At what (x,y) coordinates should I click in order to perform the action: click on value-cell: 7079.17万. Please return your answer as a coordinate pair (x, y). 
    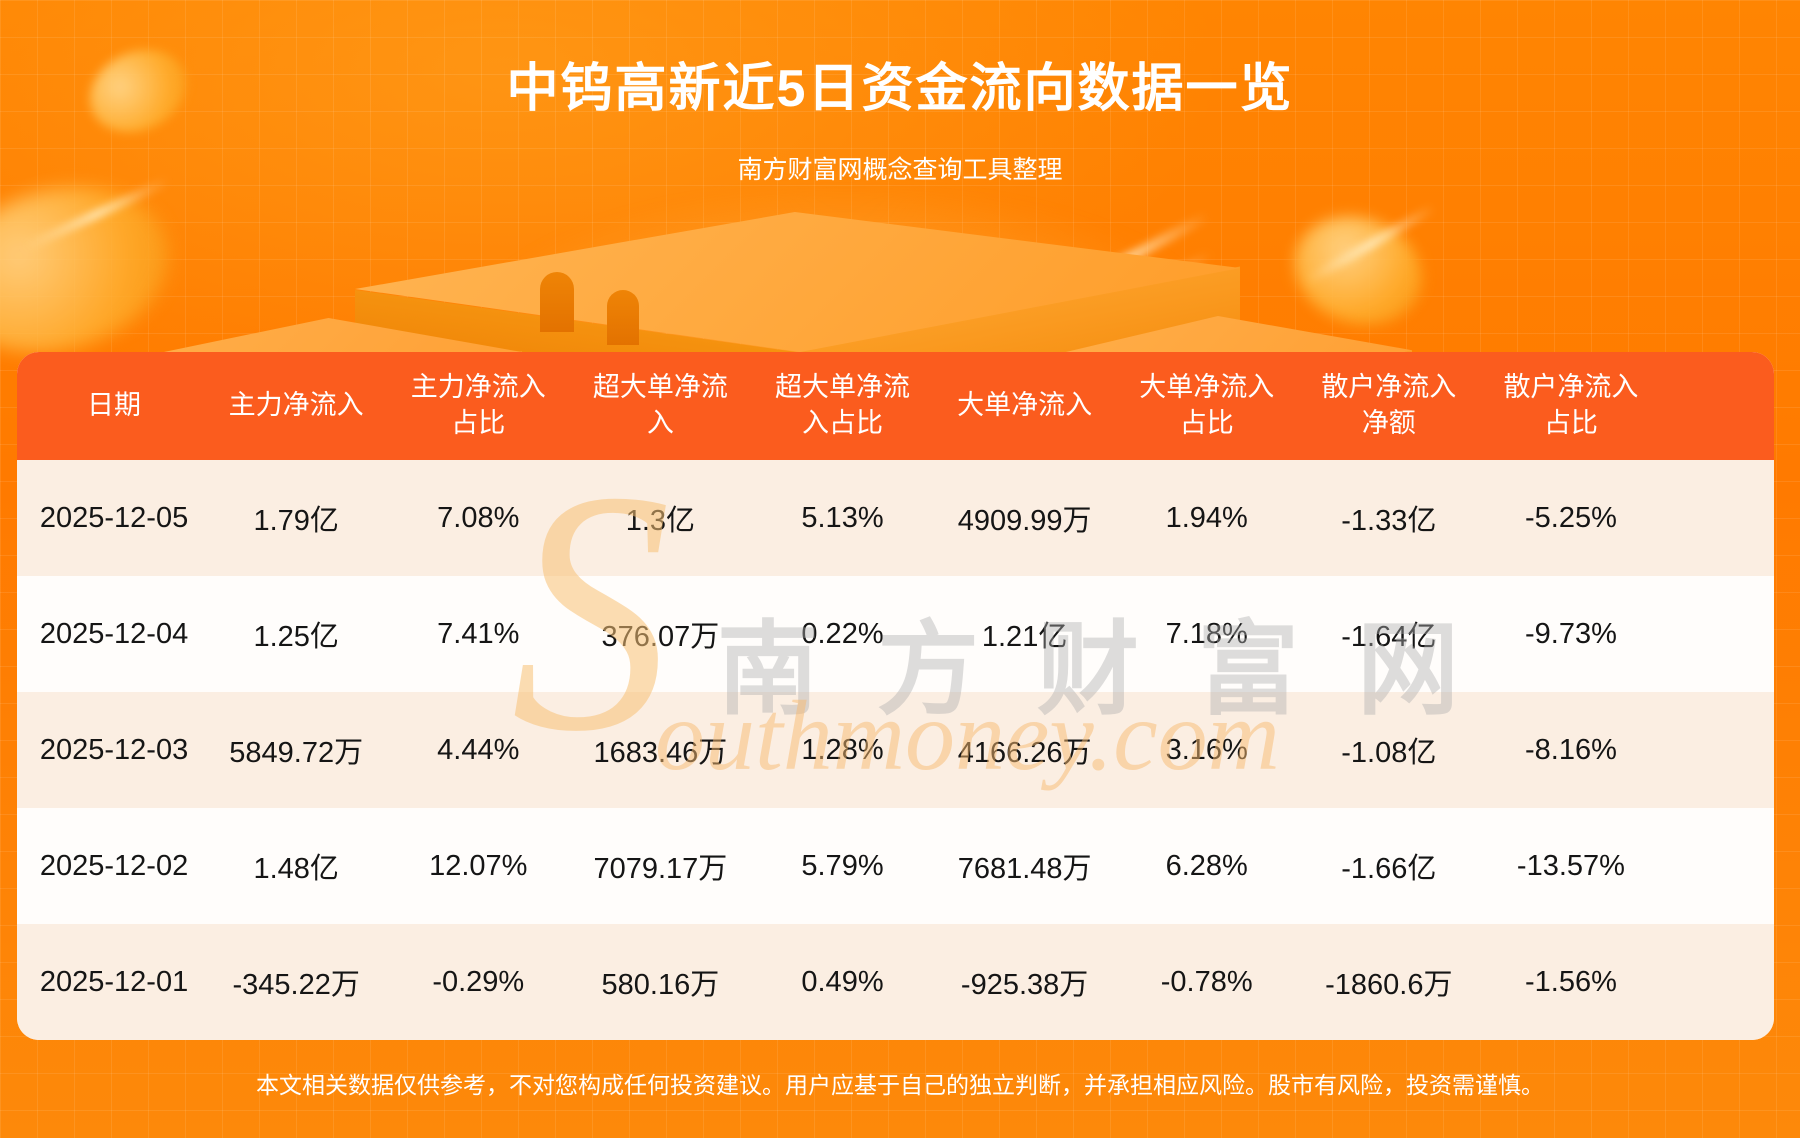
    Looking at the image, I should click on (660, 869).